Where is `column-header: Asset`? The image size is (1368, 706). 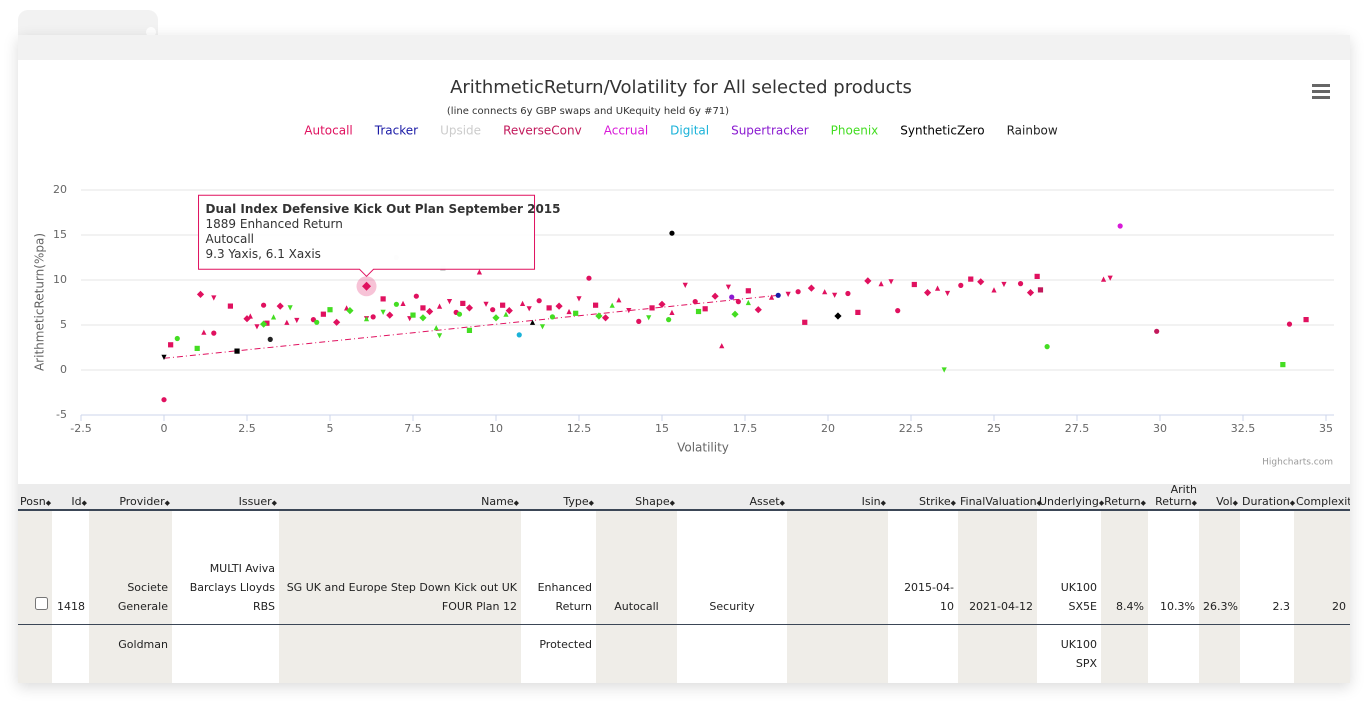
column-header: Asset is located at coordinates (732, 497).